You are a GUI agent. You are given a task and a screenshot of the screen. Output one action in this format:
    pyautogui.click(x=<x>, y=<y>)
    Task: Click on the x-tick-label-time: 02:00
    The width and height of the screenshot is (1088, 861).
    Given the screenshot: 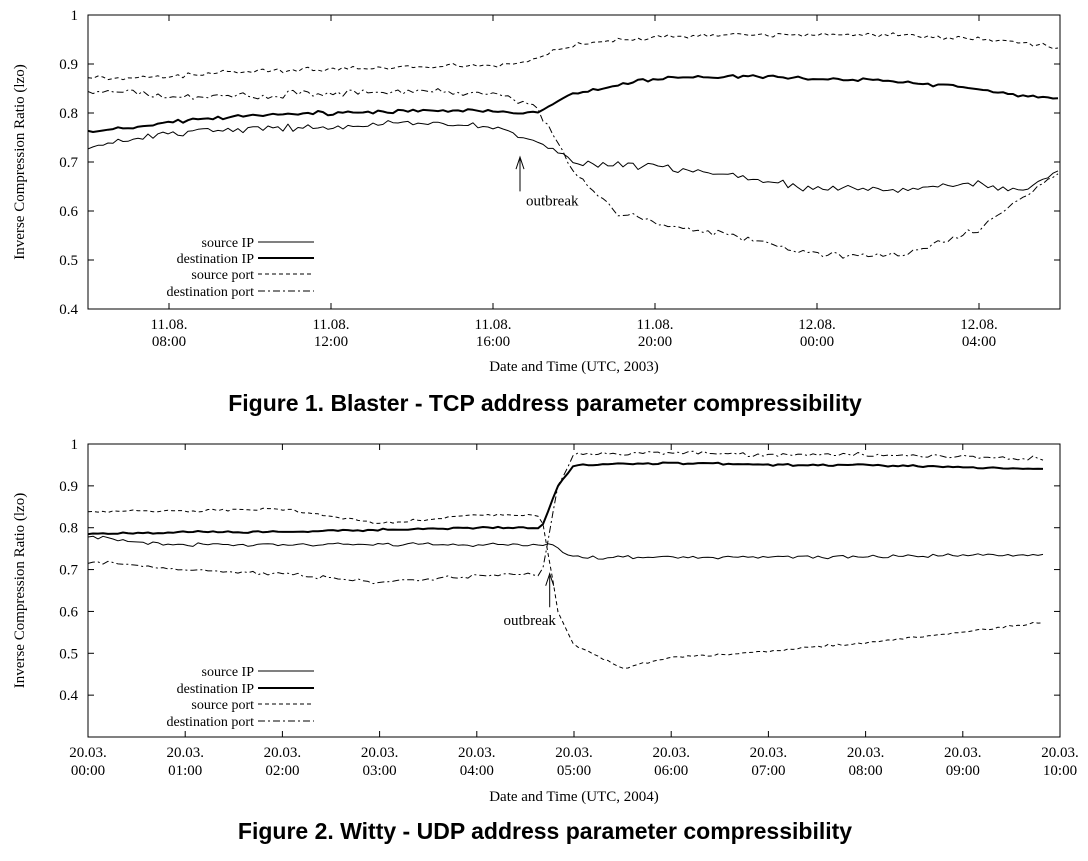 What is the action you would take?
    pyautogui.click(x=282, y=771)
    